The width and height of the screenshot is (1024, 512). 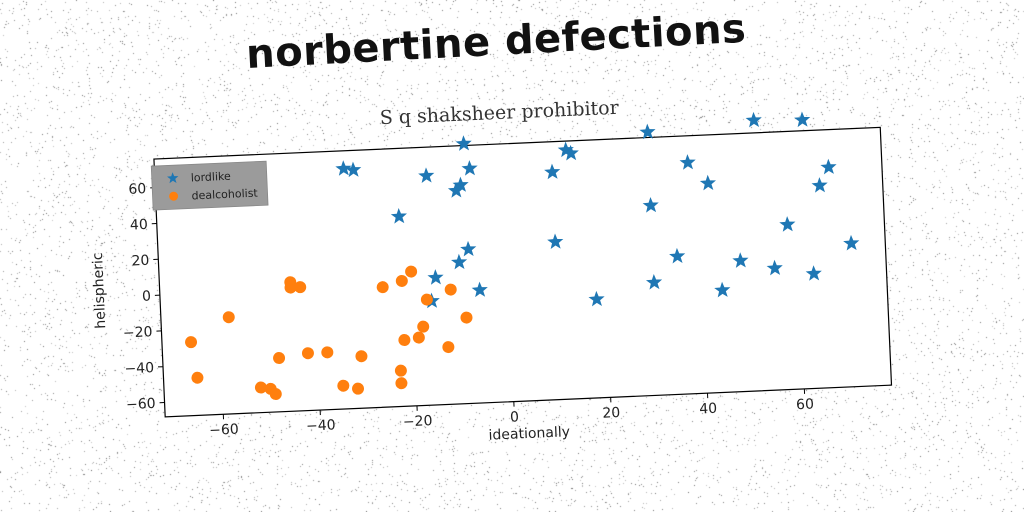 What do you see at coordinates (138, 332) in the screenshot?
I see `y-tick-label: −20` at bounding box center [138, 332].